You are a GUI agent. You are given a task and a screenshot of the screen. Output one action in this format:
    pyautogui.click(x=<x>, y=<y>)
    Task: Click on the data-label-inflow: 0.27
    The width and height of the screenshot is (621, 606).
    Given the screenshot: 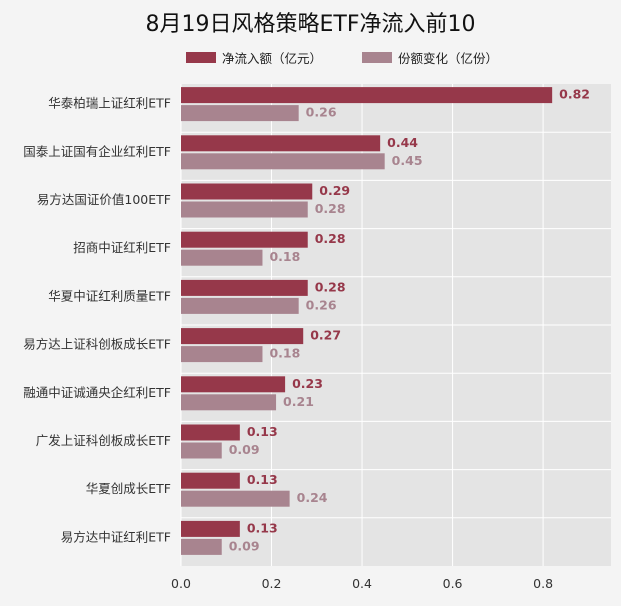 What is the action you would take?
    pyautogui.click(x=325, y=335)
    